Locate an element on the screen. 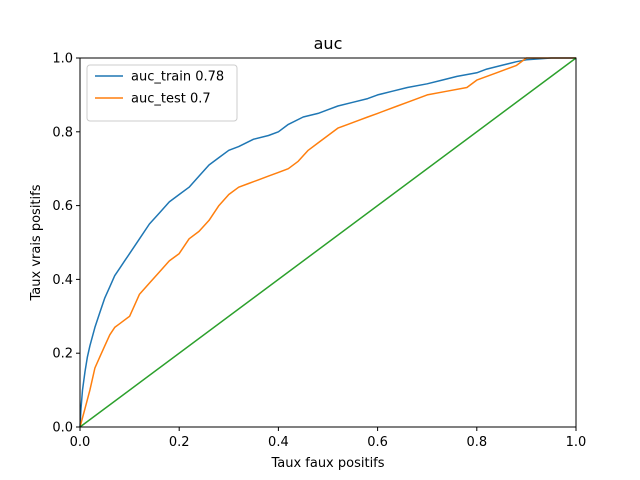  x-tick-label: 0.2 is located at coordinates (179, 442).